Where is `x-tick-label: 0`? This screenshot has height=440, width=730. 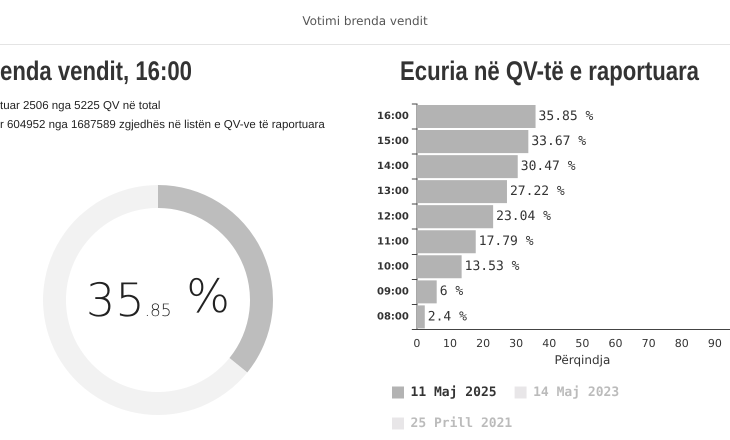 x-tick-label: 0 is located at coordinates (416, 343).